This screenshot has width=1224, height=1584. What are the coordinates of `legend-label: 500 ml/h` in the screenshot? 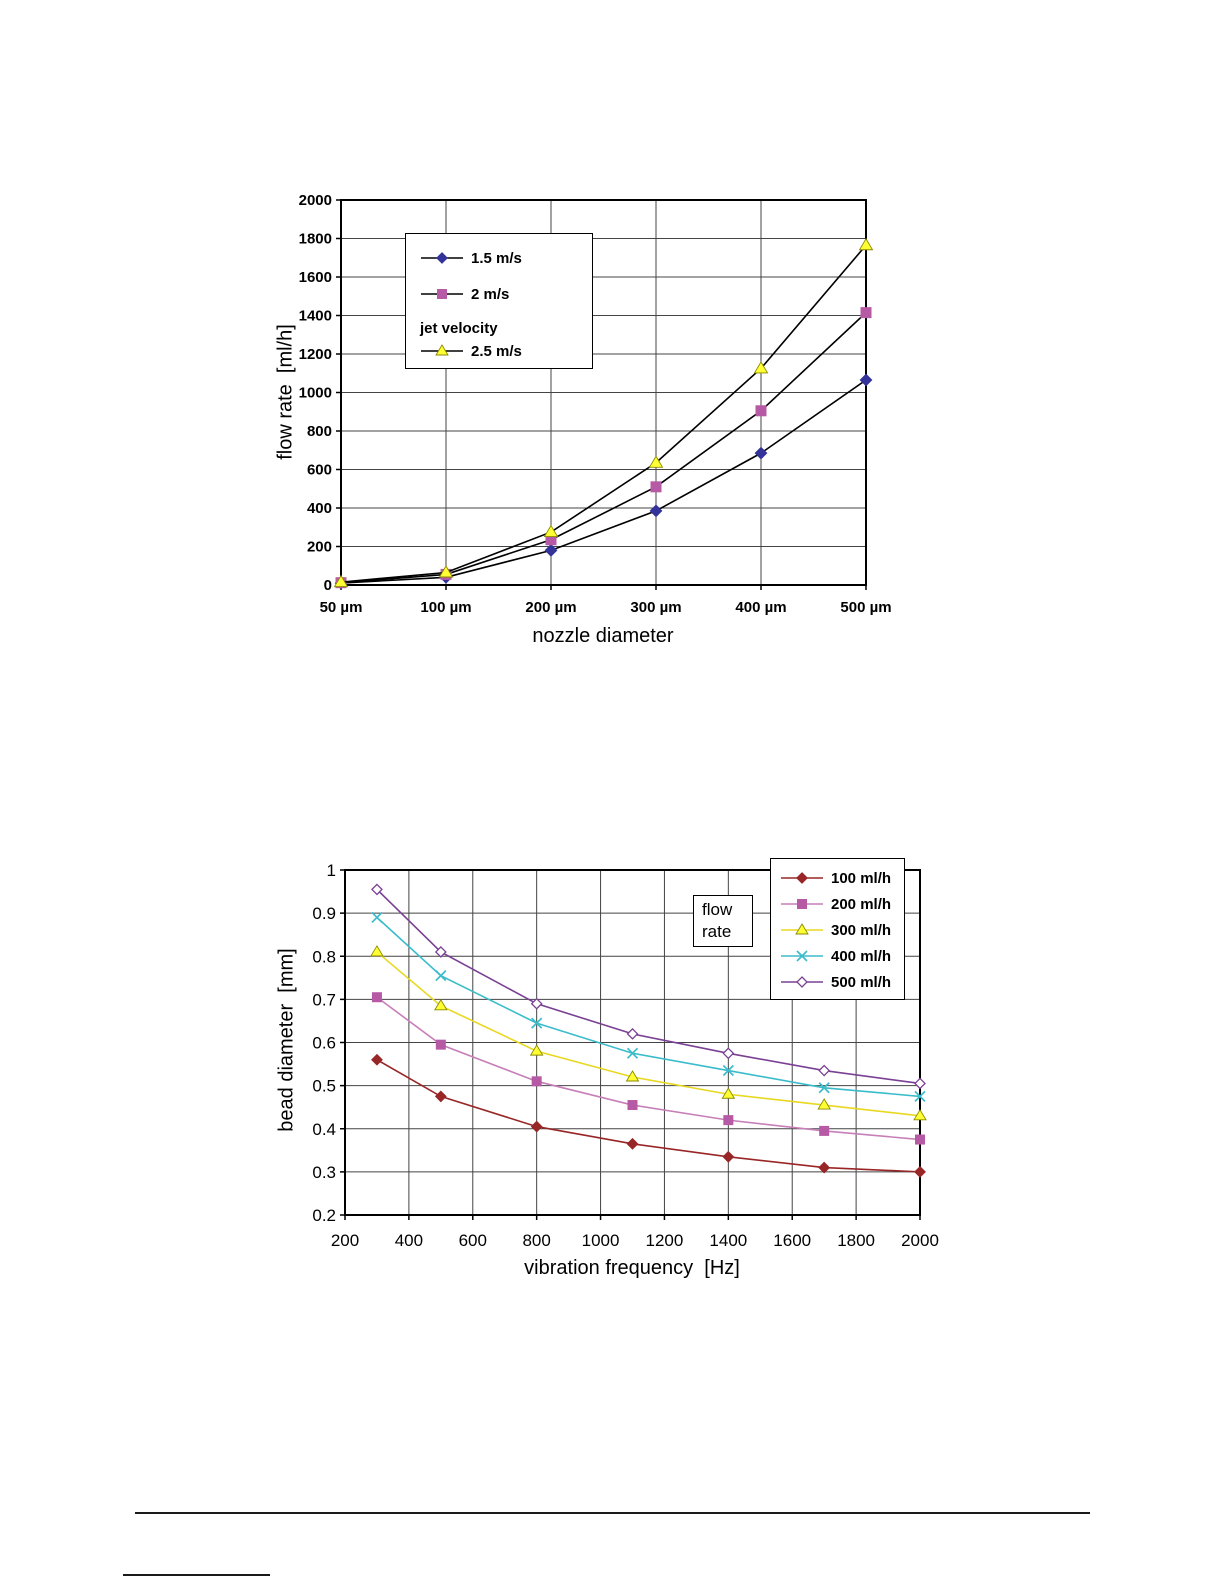 It's located at (861, 982).